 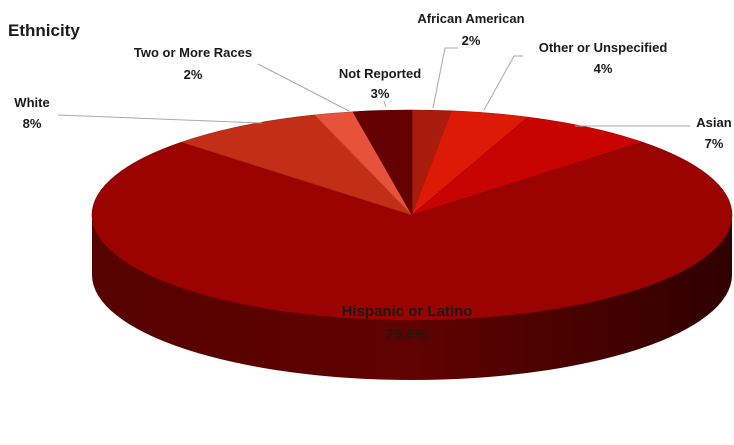 I want to click on slice-value-label-4: 8%, so click(x=32, y=123).